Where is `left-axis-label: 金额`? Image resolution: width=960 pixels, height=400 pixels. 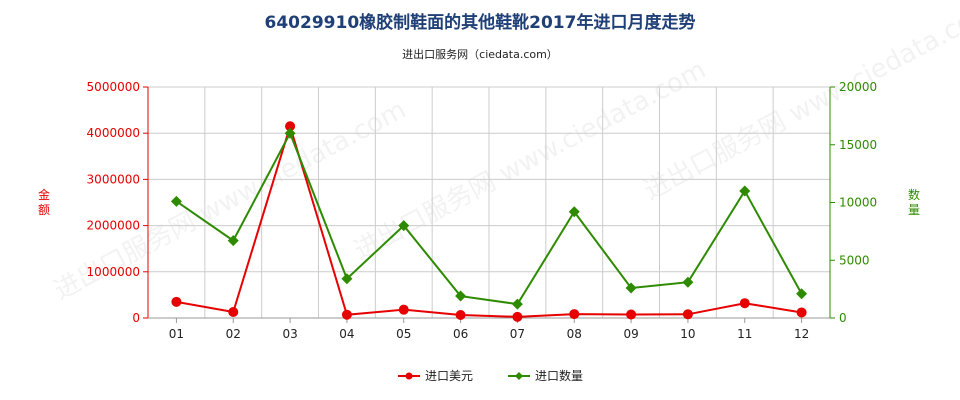
left-axis-label: 金额 is located at coordinates (44, 202).